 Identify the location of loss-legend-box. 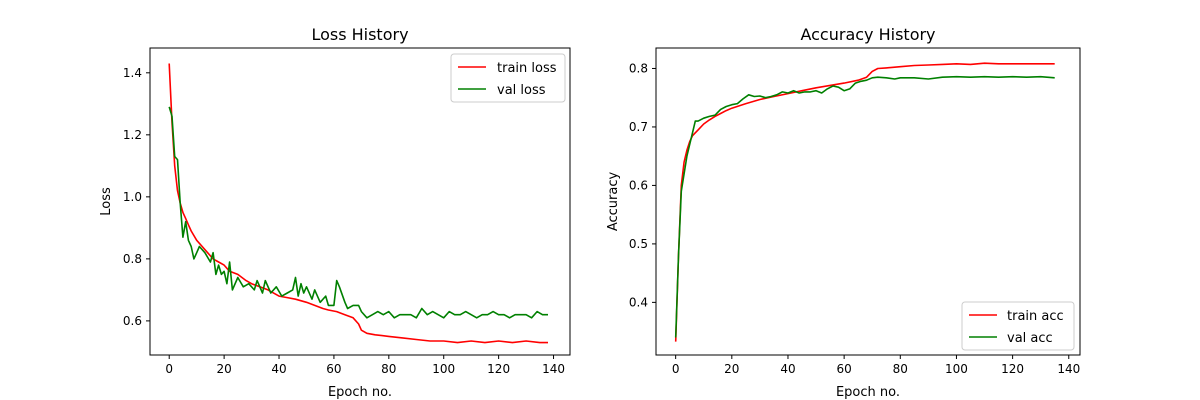
(508, 78).